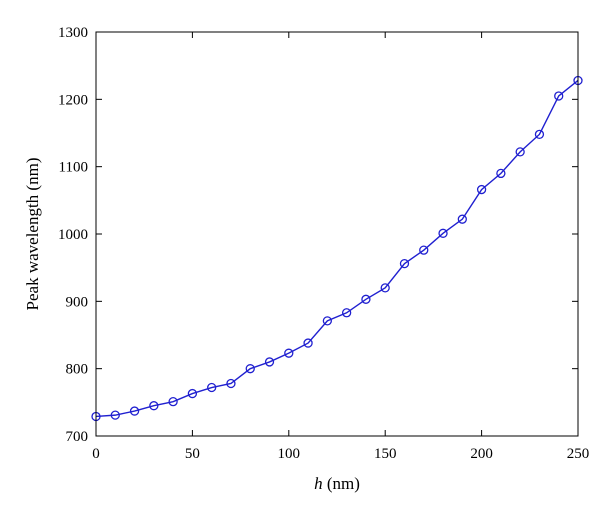 The height and width of the screenshot is (516, 600). What do you see at coordinates (73, 168) in the screenshot?
I see `y-tick-label: 1100` at bounding box center [73, 168].